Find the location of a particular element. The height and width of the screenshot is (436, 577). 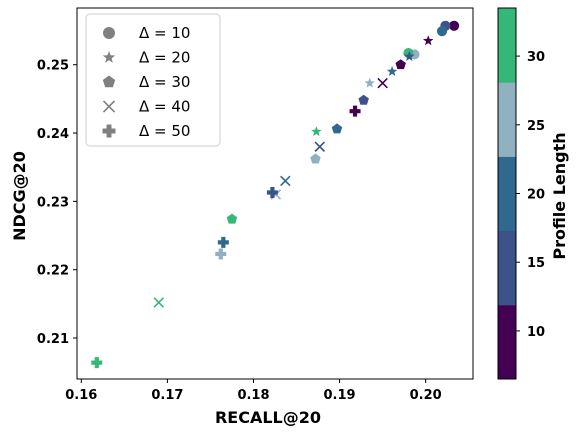

x-tick-label: 0.17 is located at coordinates (167, 395).